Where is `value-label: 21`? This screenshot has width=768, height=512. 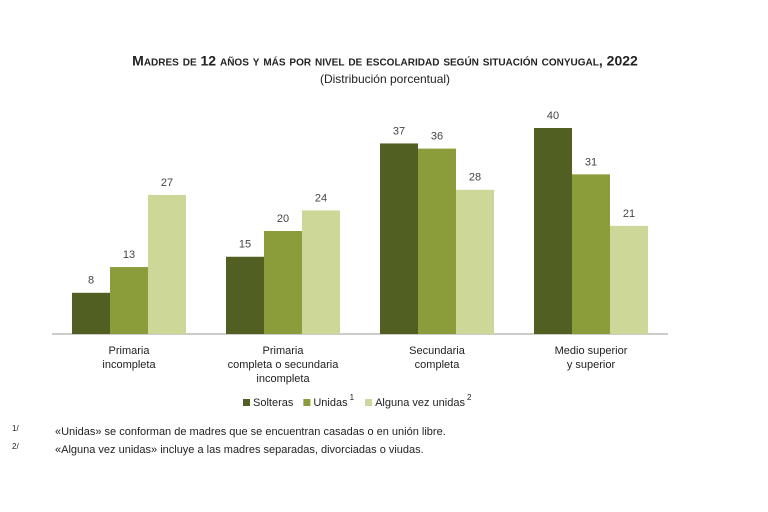
value-label: 21 is located at coordinates (629, 214).